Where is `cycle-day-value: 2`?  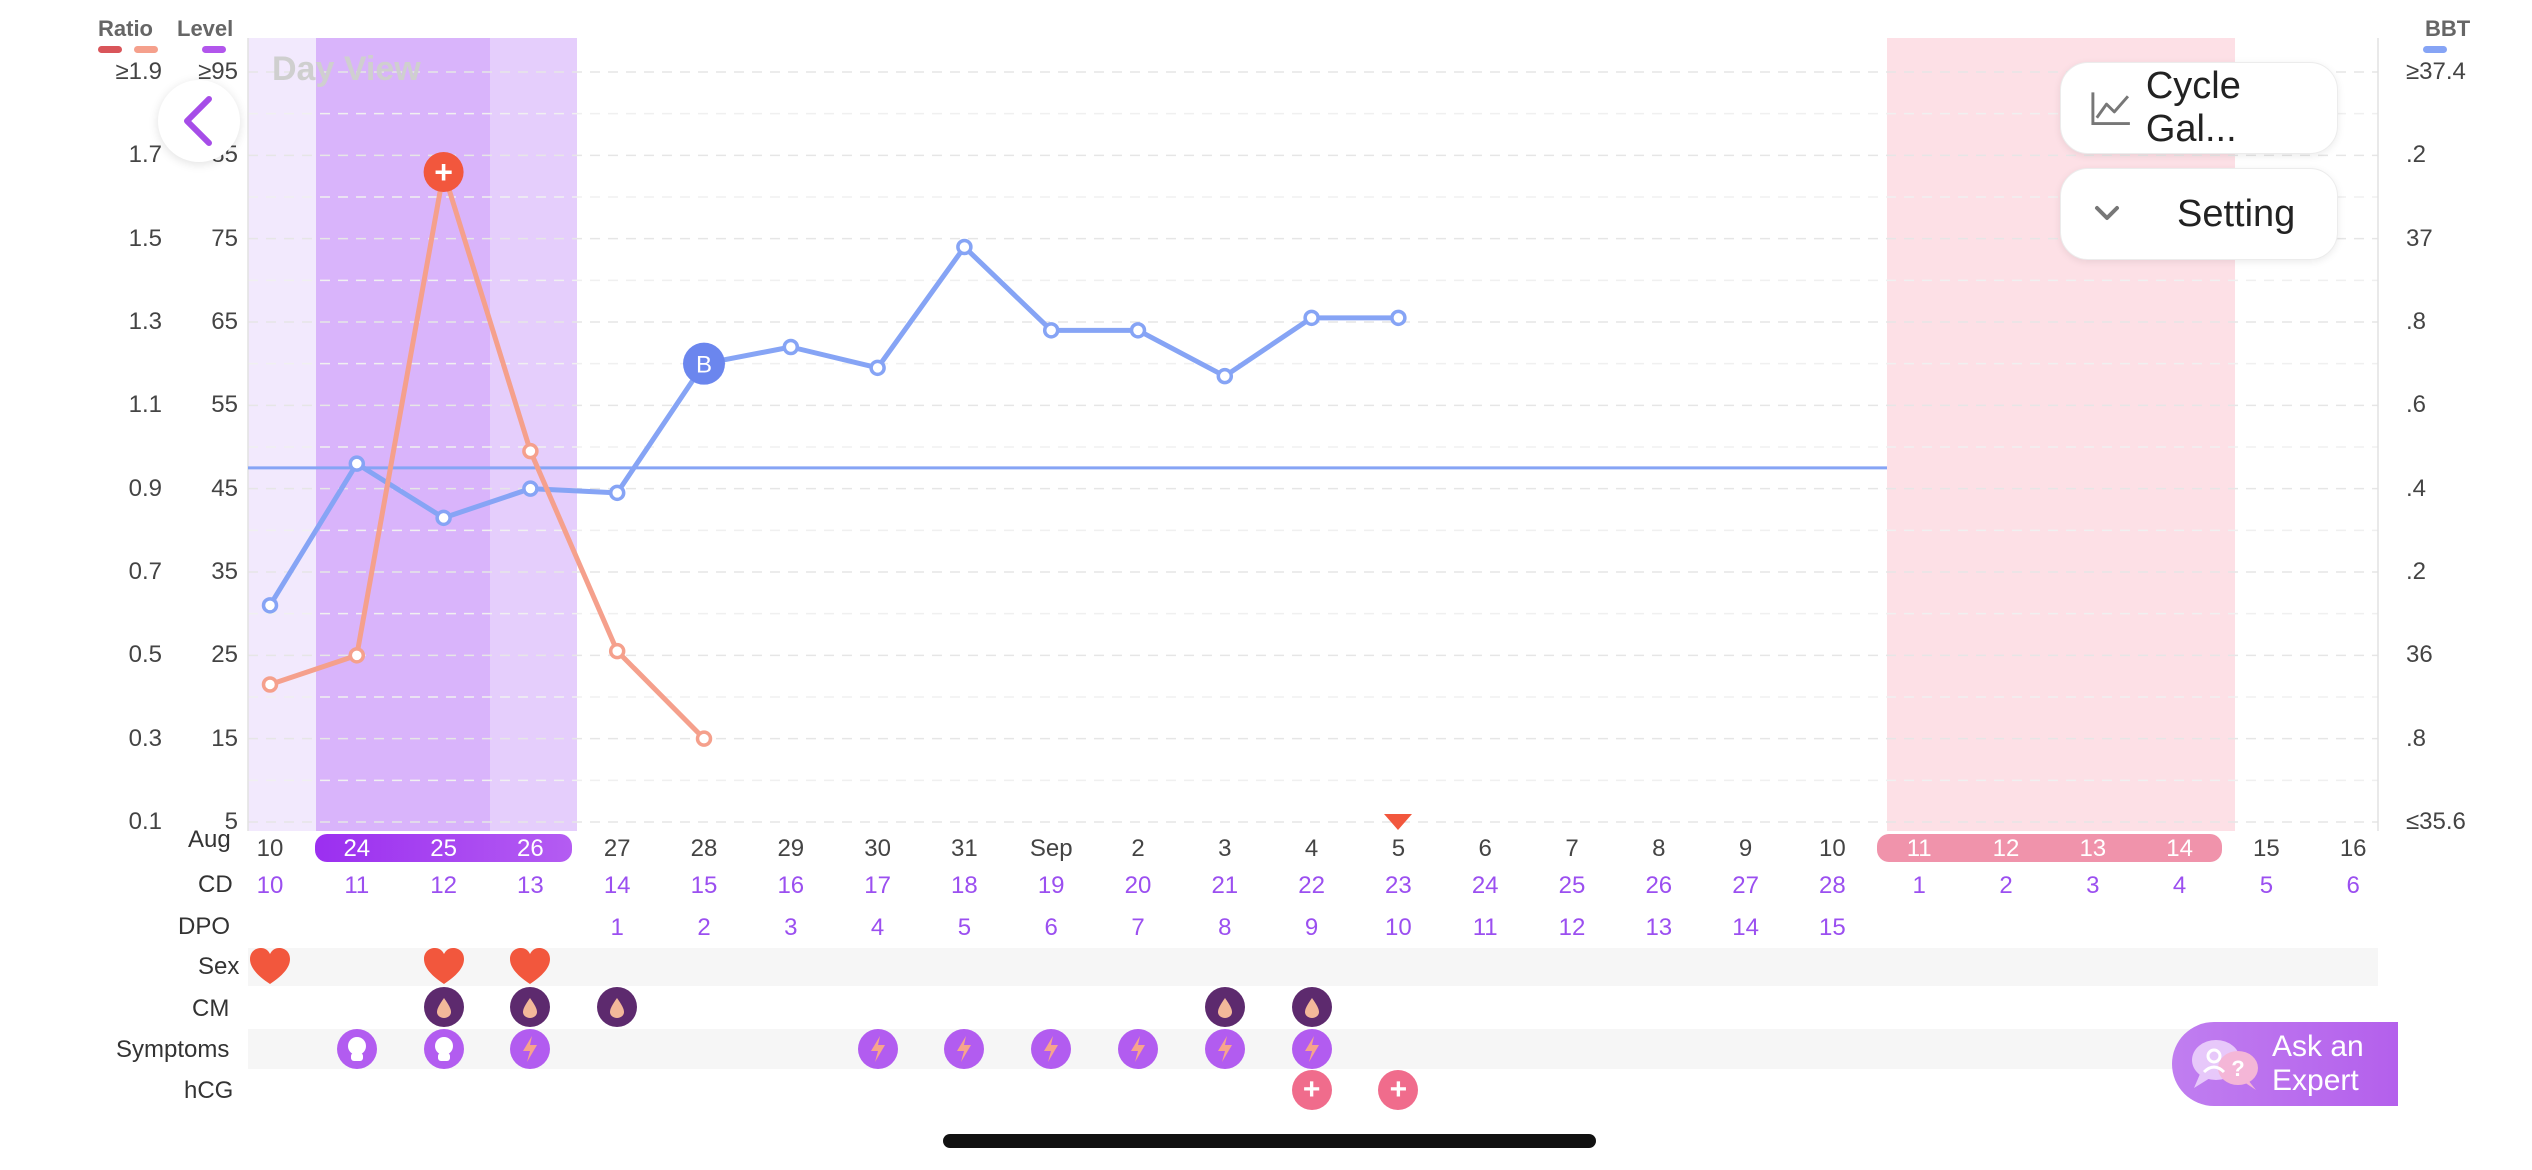
cycle-day-value: 2 is located at coordinates (2006, 885).